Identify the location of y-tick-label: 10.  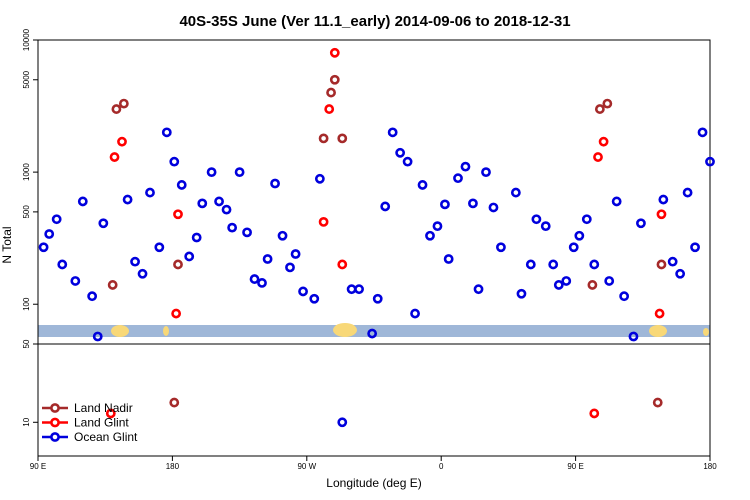
(26, 421).